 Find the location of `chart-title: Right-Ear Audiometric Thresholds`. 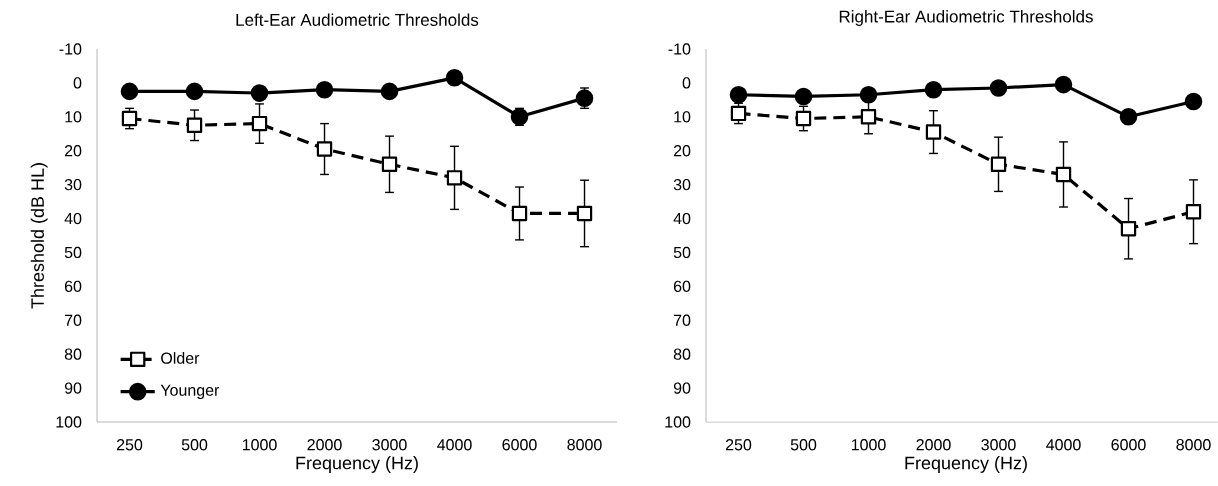

chart-title: Right-Ear Audiometric Thresholds is located at coordinates (966, 18).